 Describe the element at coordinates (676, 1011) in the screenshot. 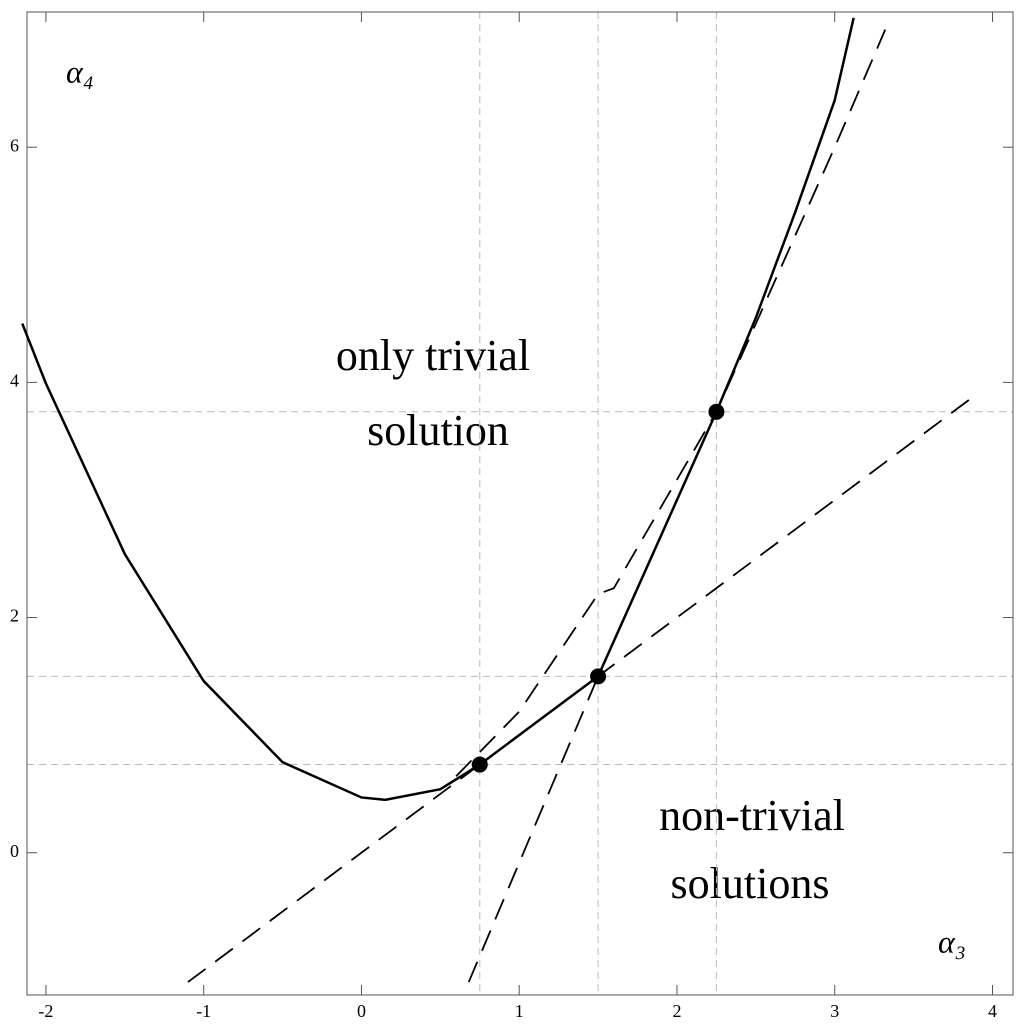

I see `x-tick-label: 2` at that location.